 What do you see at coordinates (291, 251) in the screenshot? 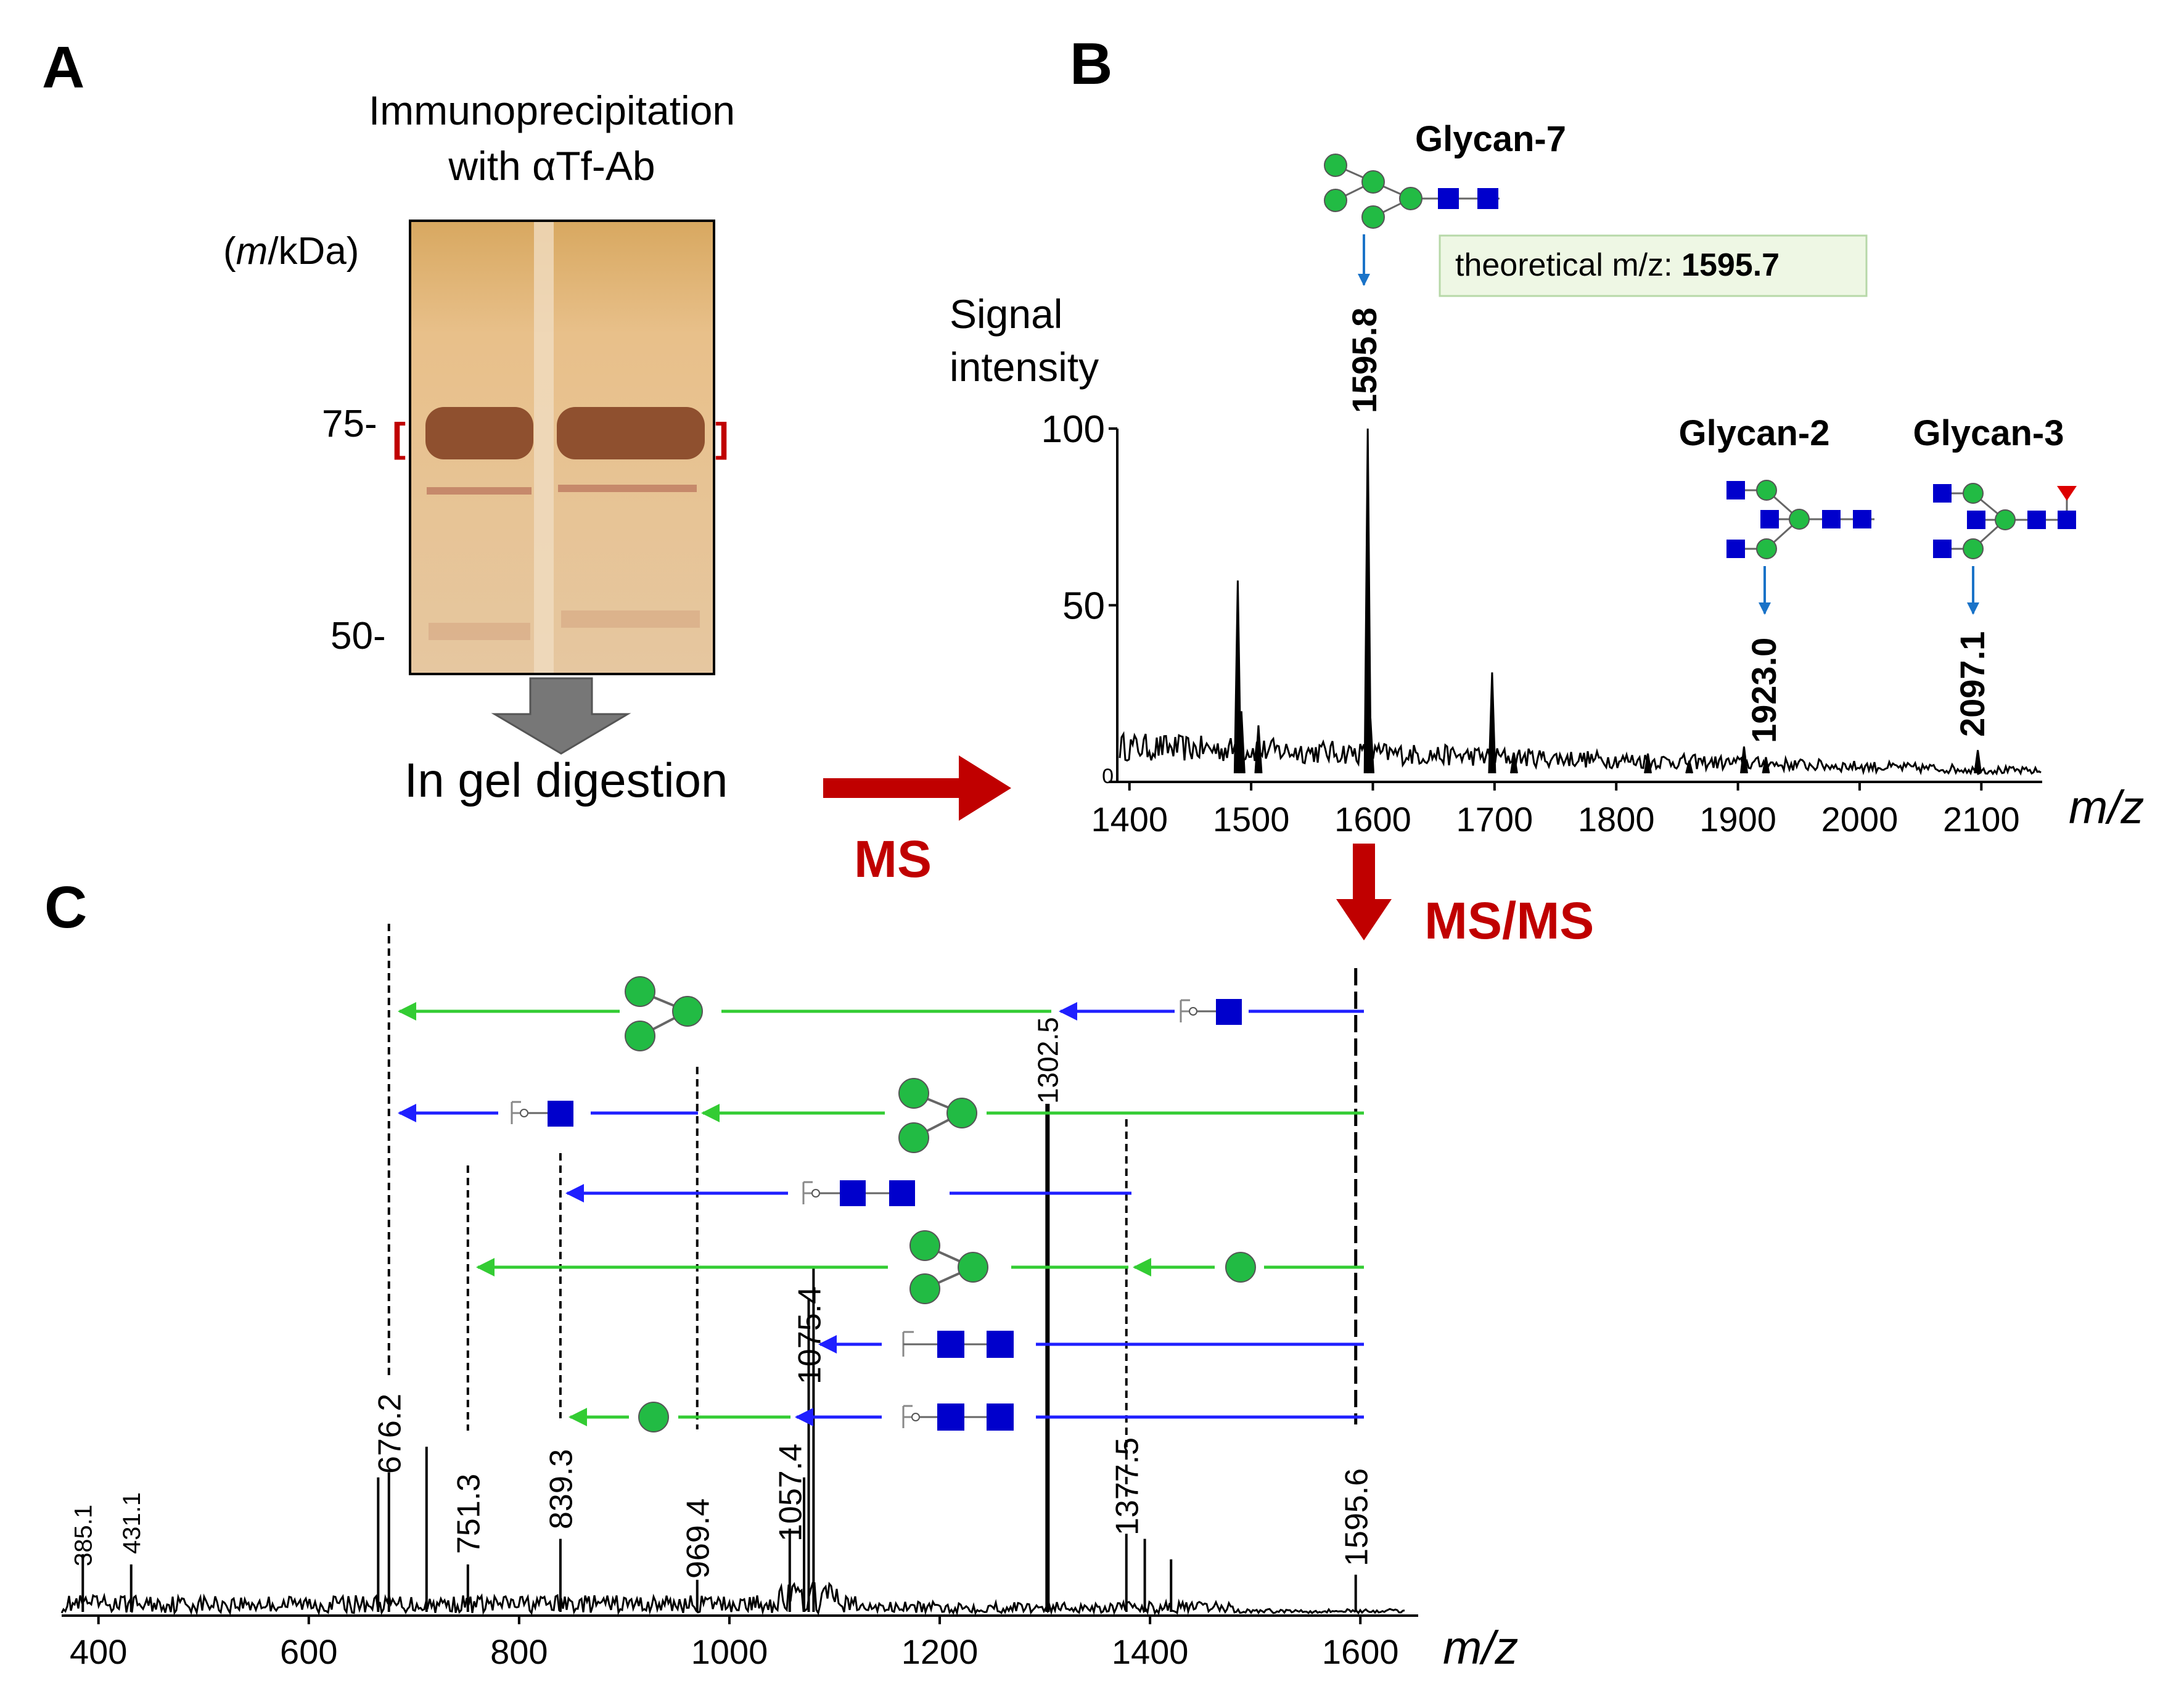
I see `gel-unit-label: (m/kDa)` at bounding box center [291, 251].